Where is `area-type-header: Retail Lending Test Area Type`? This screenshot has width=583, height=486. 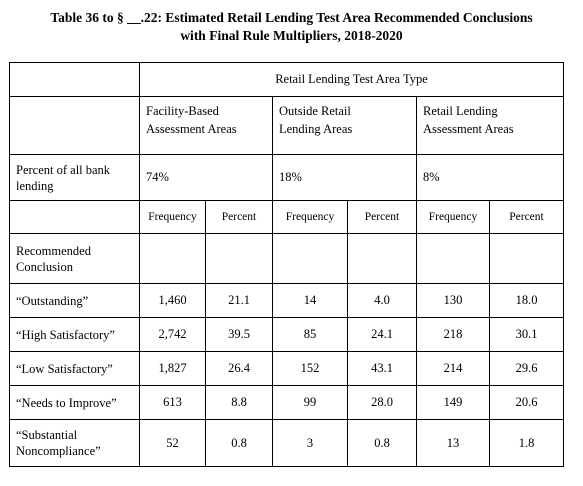
area-type-header: Retail Lending Test Area Type is located at coordinates (351, 79).